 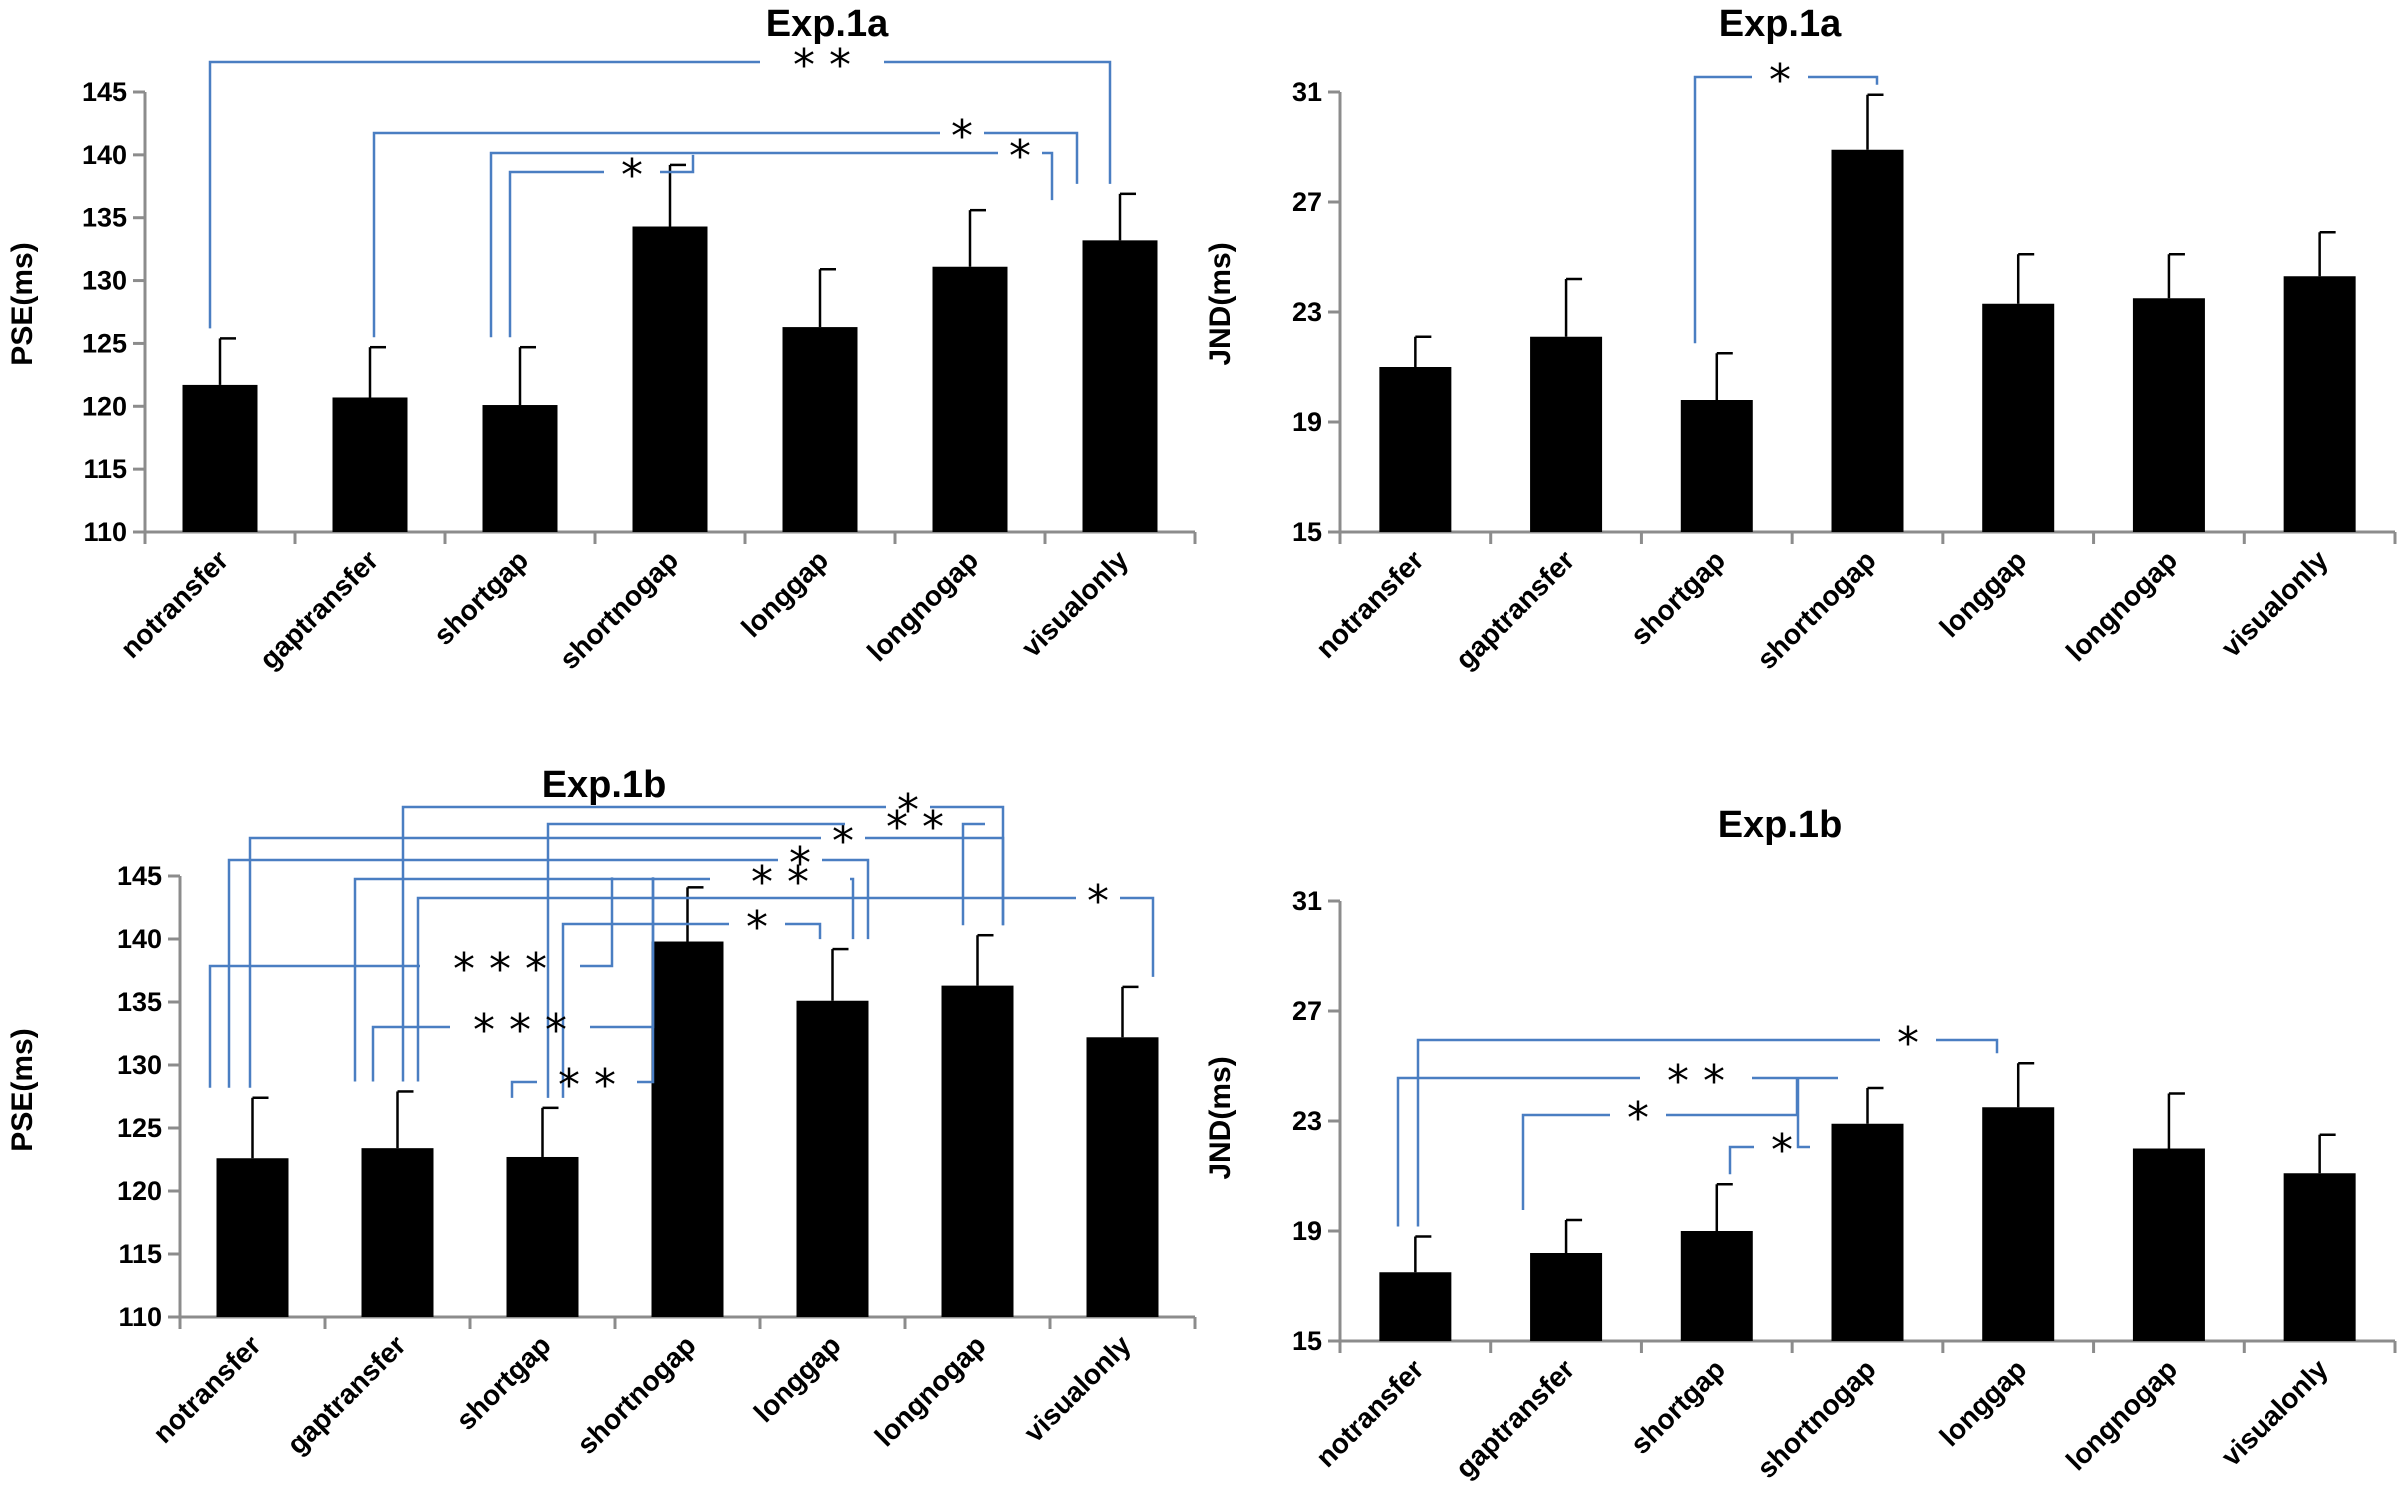 I want to click on y-tick-label: 130, so click(x=104, y=281).